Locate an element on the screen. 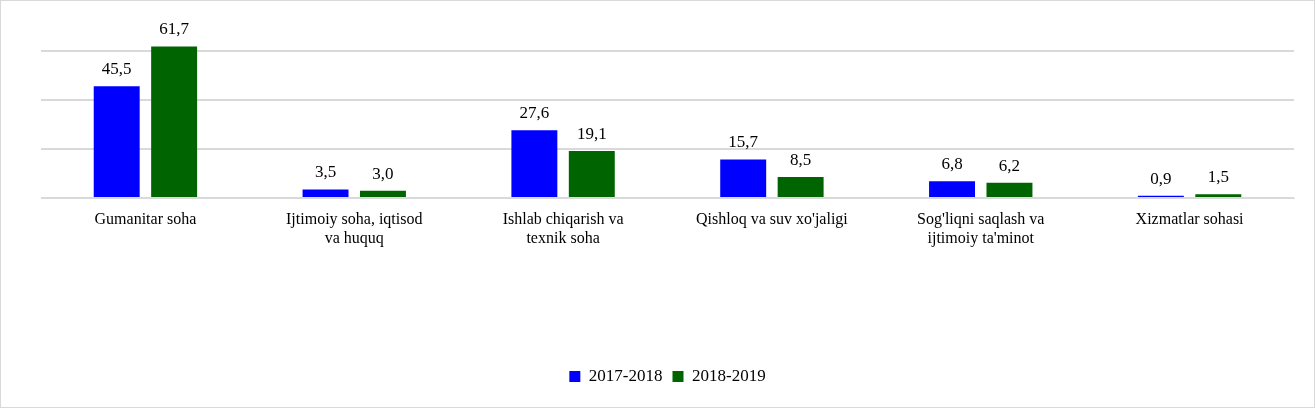  data-label: 45,5 is located at coordinates (116, 69).